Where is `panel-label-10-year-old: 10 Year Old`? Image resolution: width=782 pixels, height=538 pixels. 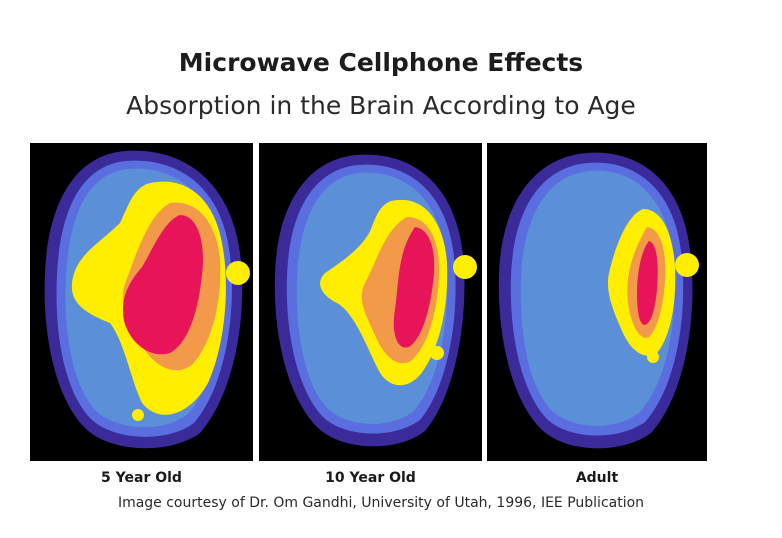
panel-label-10-year-old: 10 Year Old is located at coordinates (370, 478).